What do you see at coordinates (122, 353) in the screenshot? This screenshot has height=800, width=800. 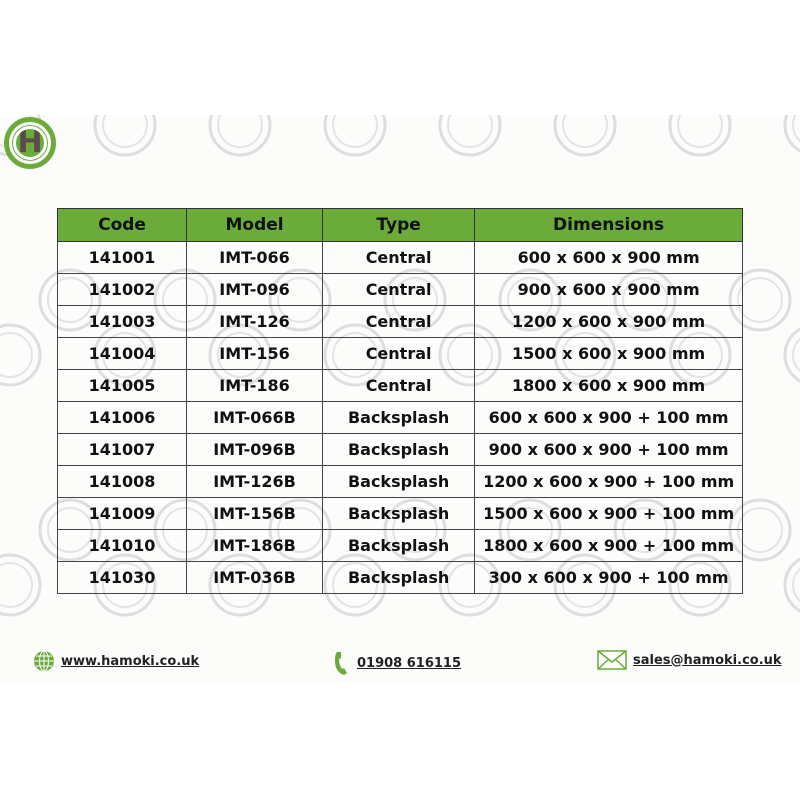 I see `cell-code: 141004` at bounding box center [122, 353].